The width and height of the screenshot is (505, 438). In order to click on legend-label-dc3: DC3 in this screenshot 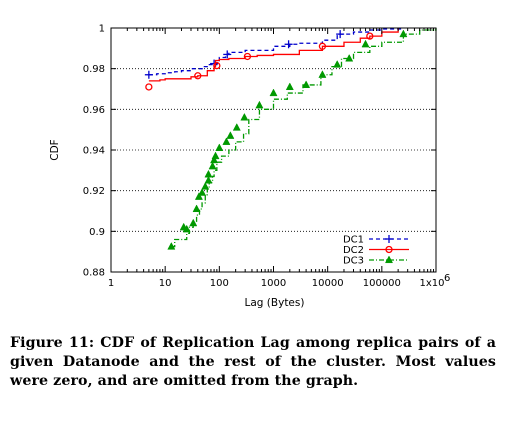, I will do `click(353, 261)`.